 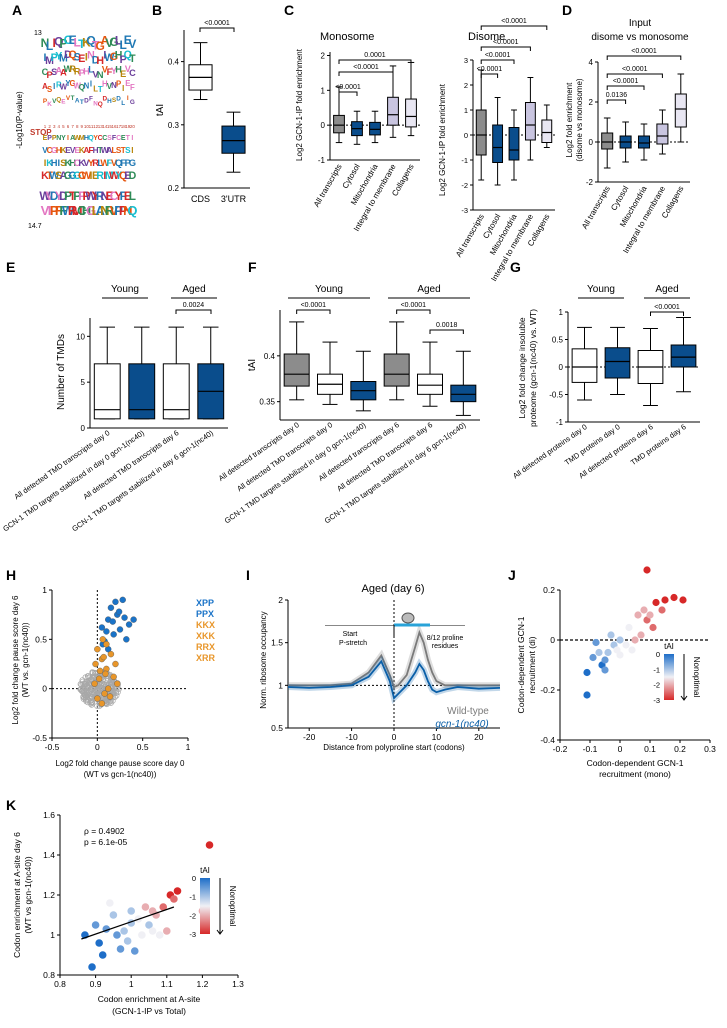 I want to click on x-tick-label: 1, so click(x=188, y=747).